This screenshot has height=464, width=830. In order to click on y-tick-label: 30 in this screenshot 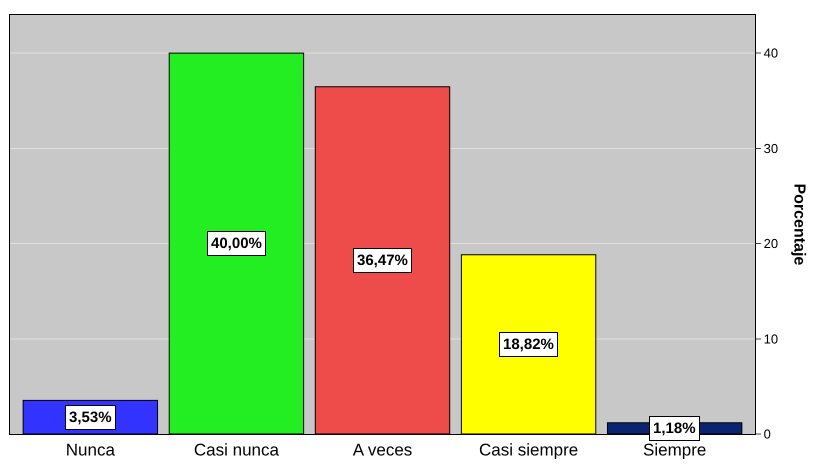, I will do `click(771, 148)`.